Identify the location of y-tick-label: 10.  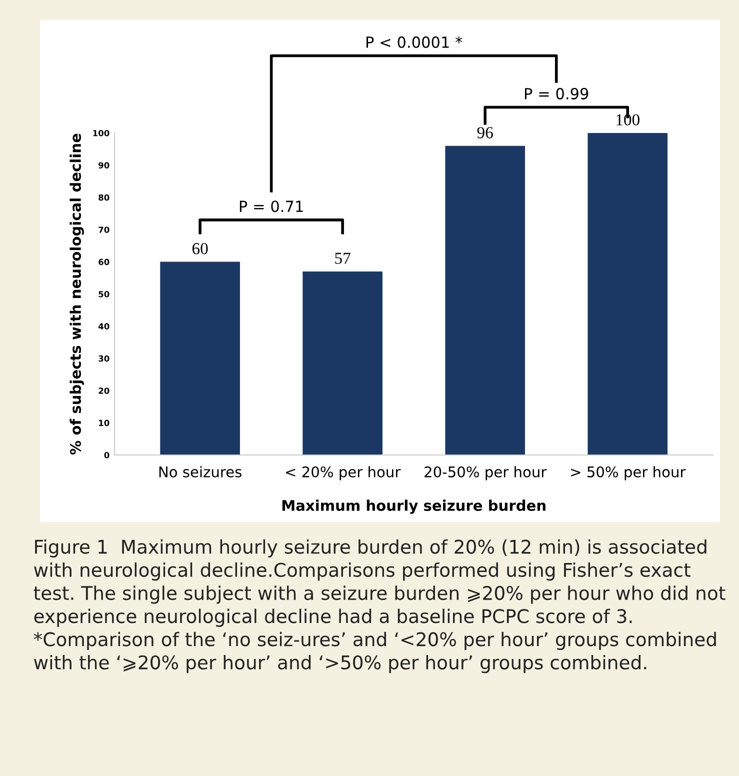
(104, 423).